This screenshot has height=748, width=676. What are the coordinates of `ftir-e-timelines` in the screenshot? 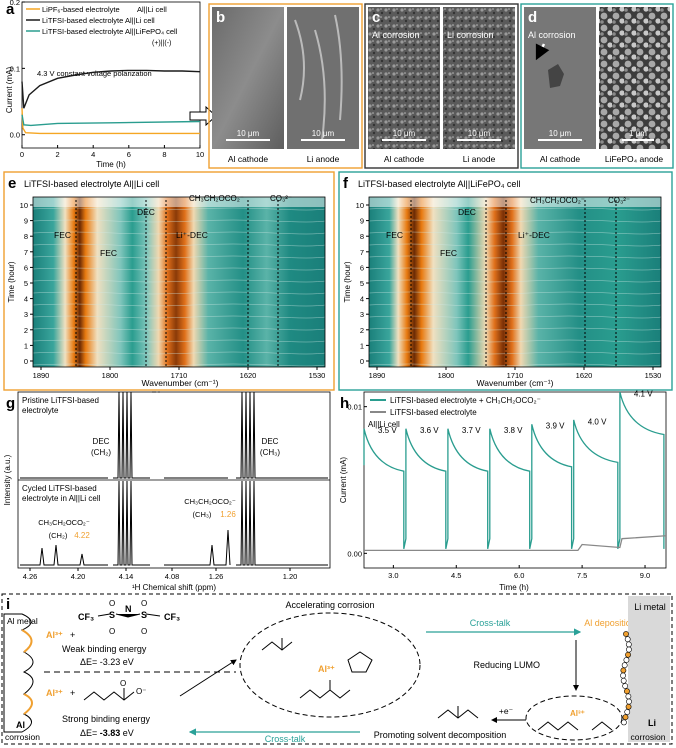 It's located at (179, 287).